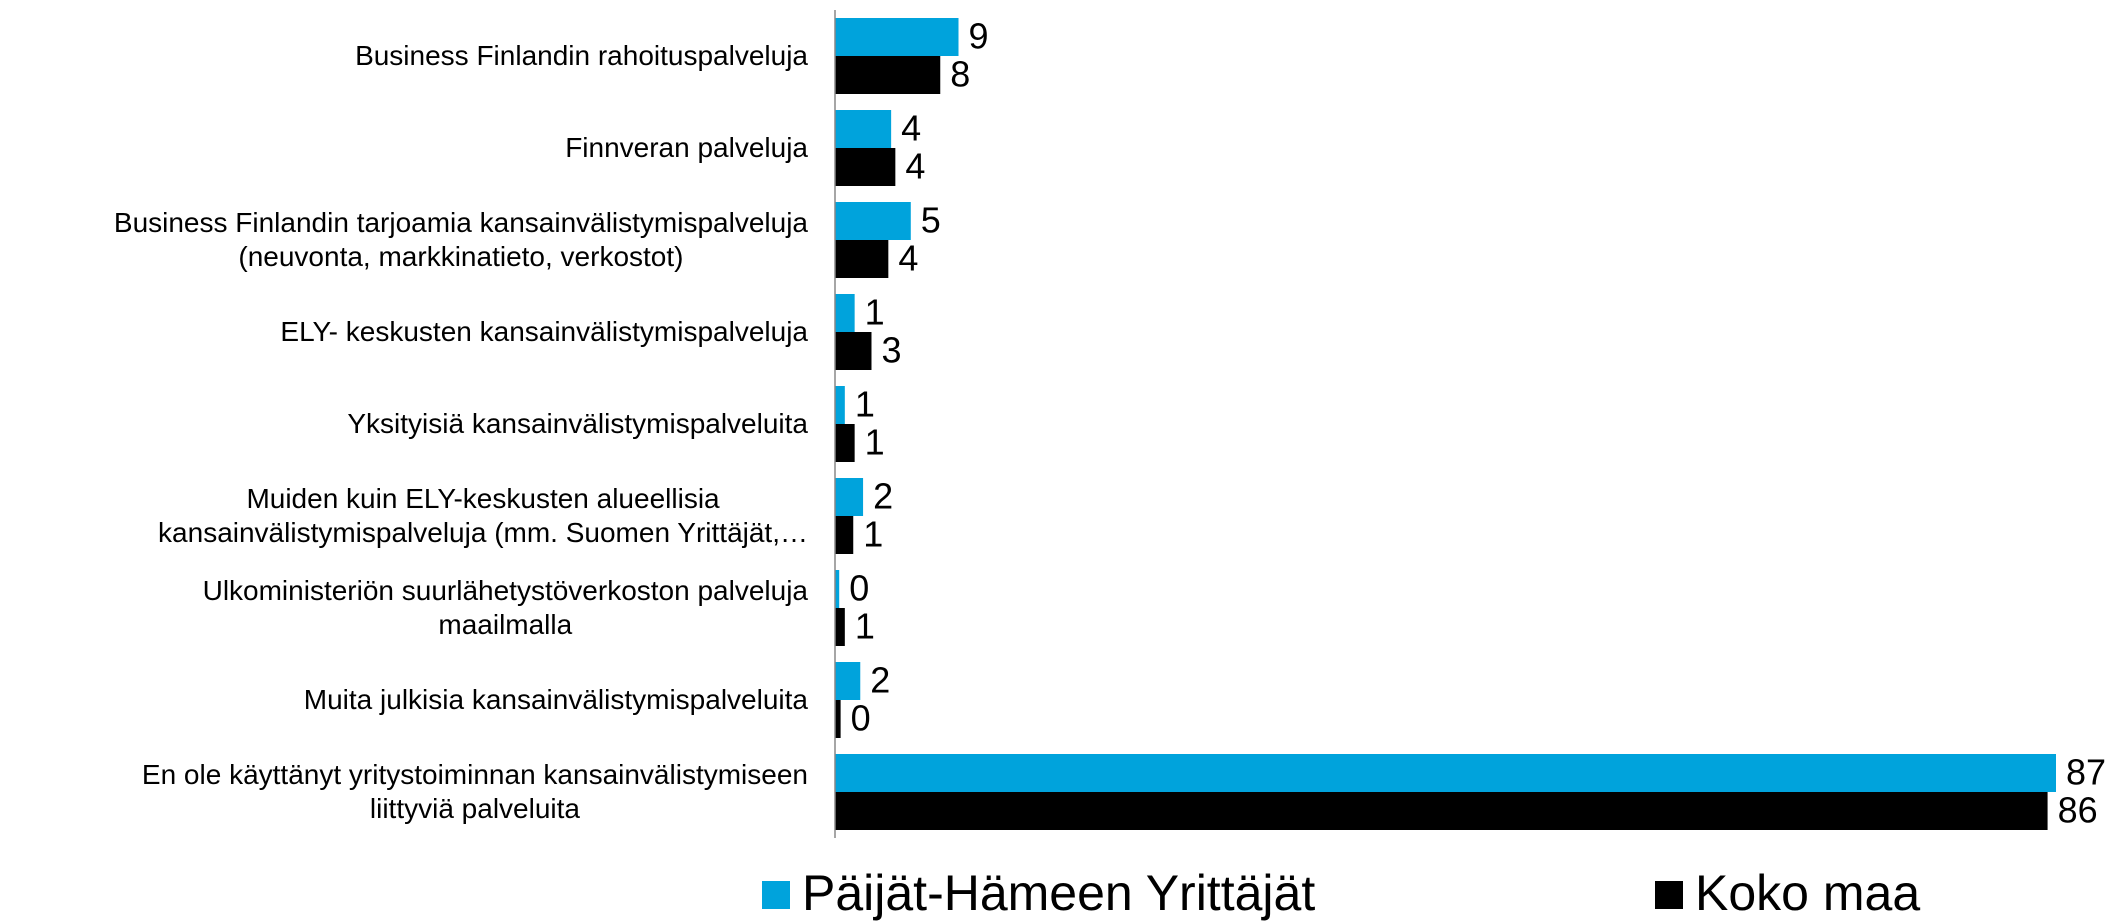 The image size is (2126, 923). What do you see at coordinates (686, 147) in the screenshot?
I see `category-label: Finnveran palveluja` at bounding box center [686, 147].